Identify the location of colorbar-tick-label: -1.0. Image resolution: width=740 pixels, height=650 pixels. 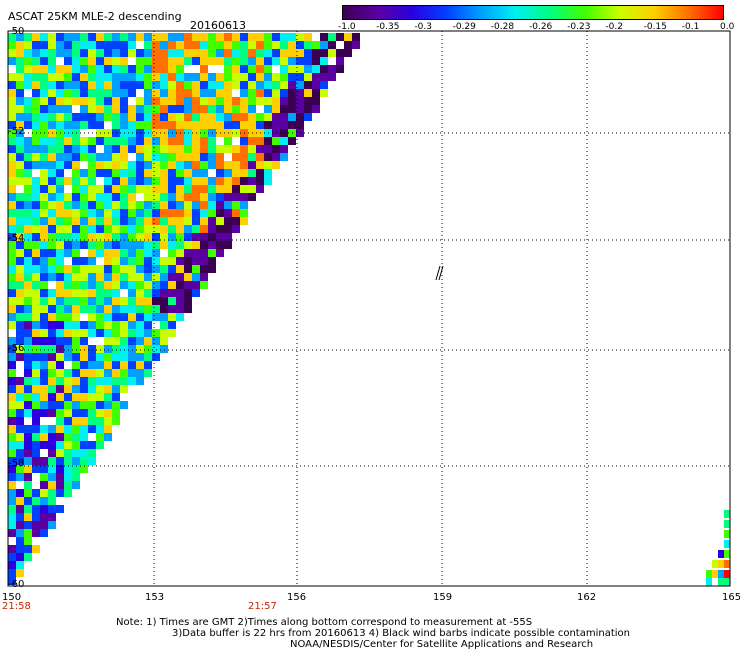
(347, 27).